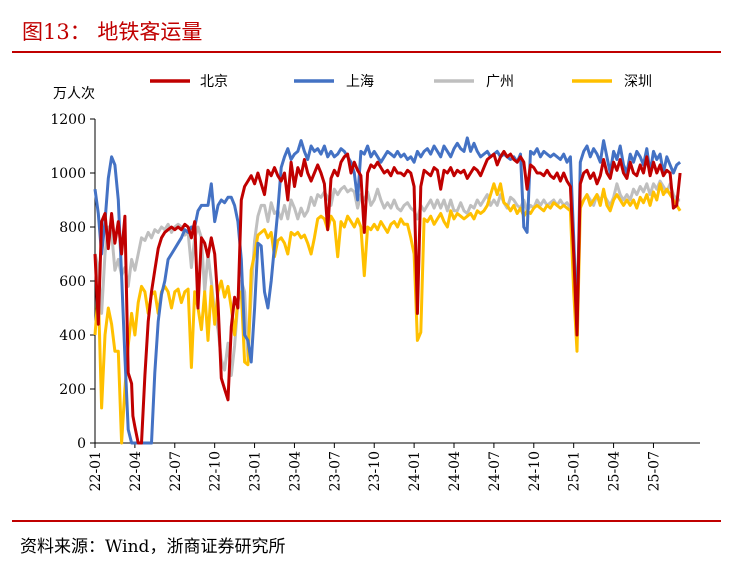  I want to click on y-tick-label: 800, so click(72, 228).